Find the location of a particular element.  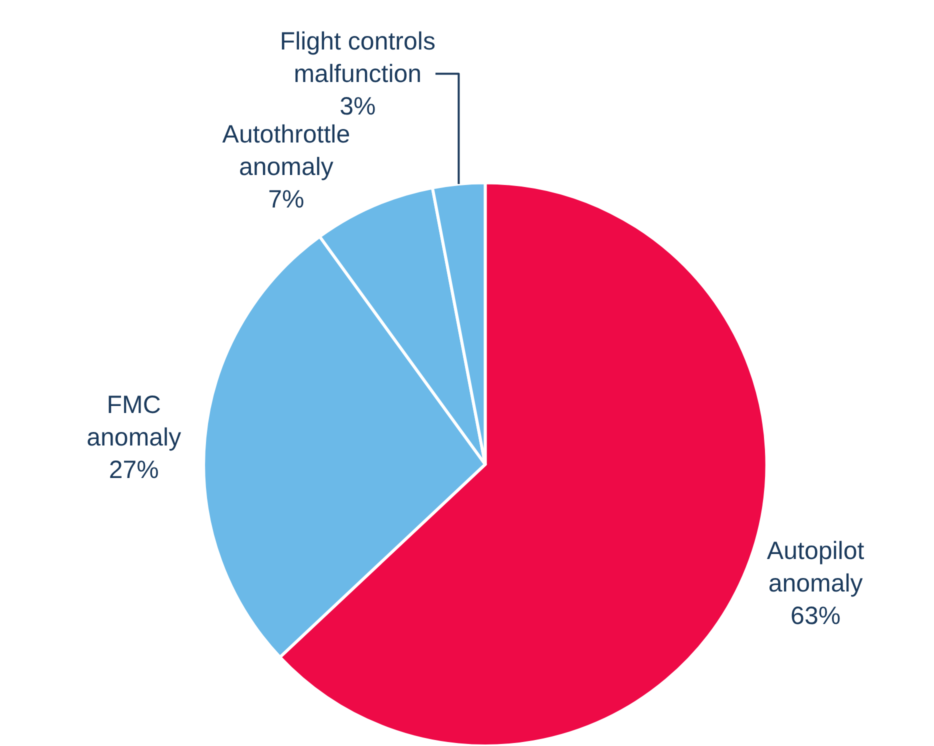

data-label: 7% is located at coordinates (286, 199).